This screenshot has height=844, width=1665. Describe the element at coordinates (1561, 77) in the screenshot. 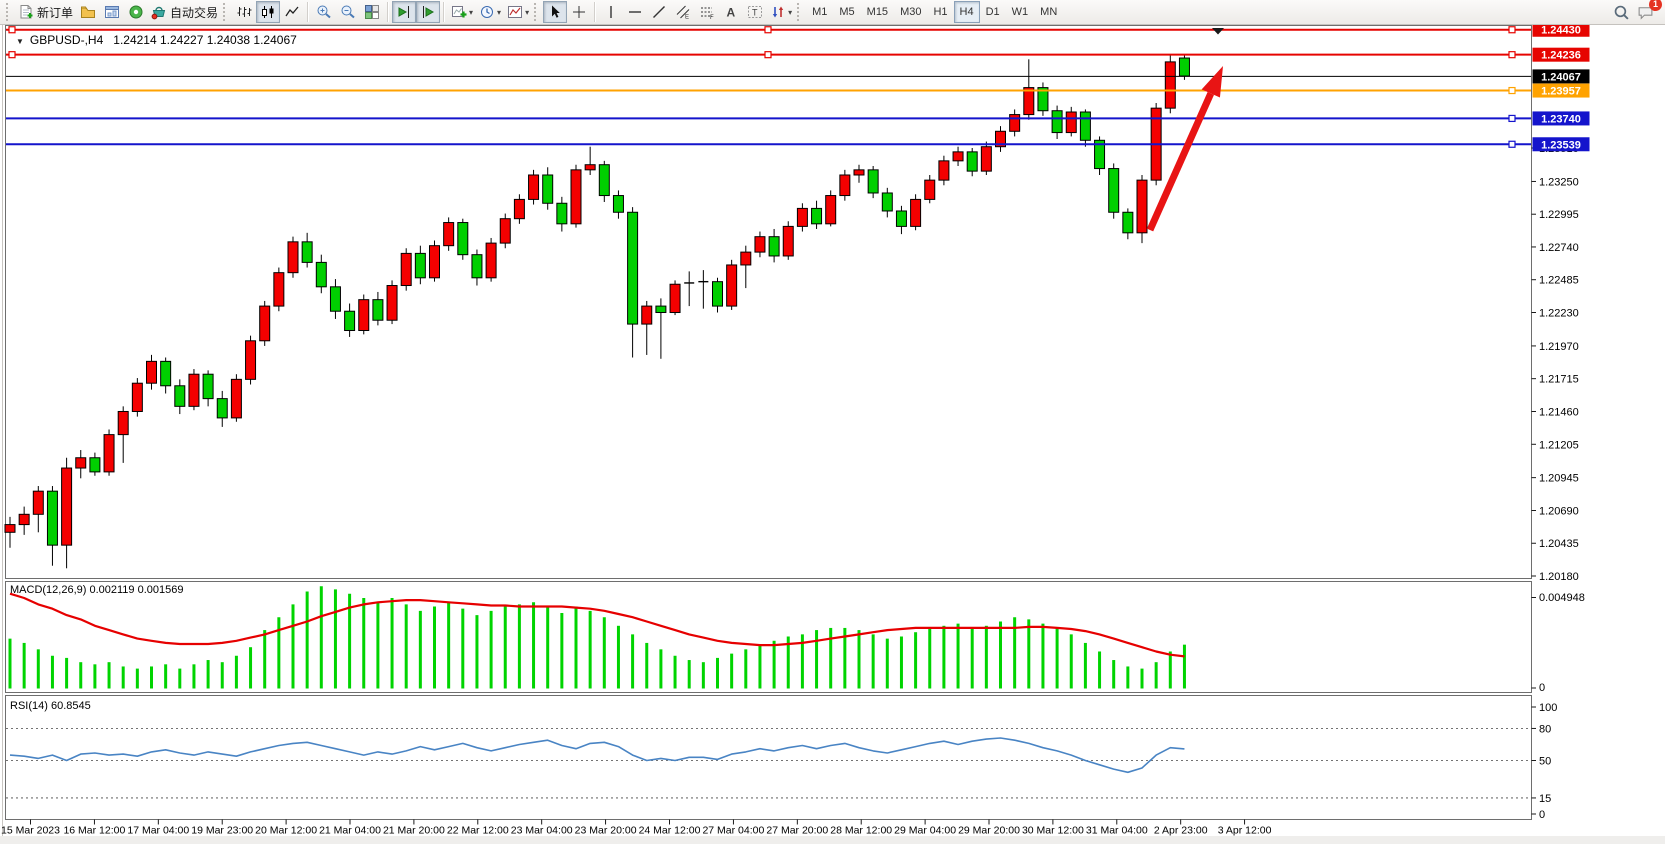

I see `svg-text: 1.24067` at that location.